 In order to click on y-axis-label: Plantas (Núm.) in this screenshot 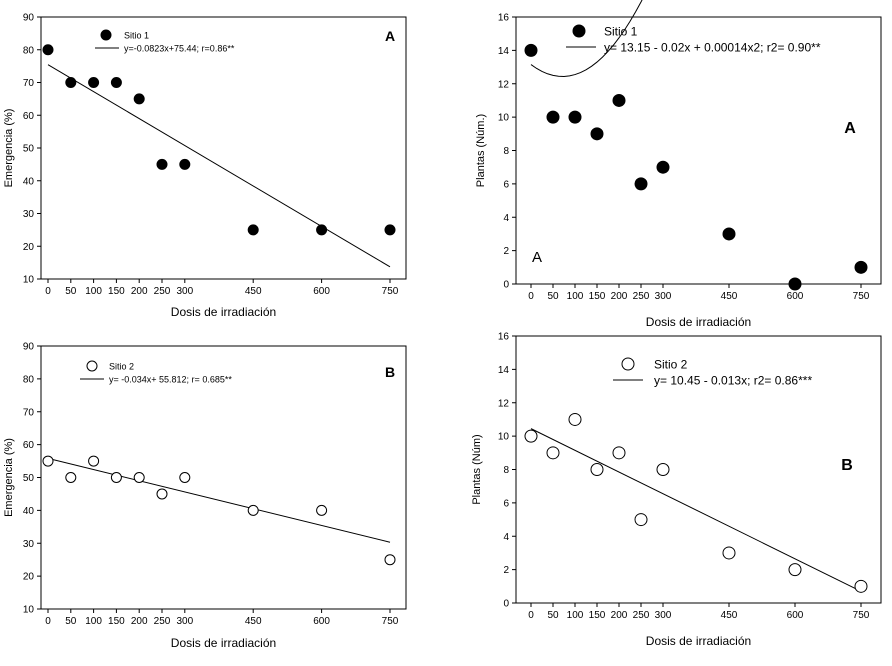, I will do `click(481, 150)`.